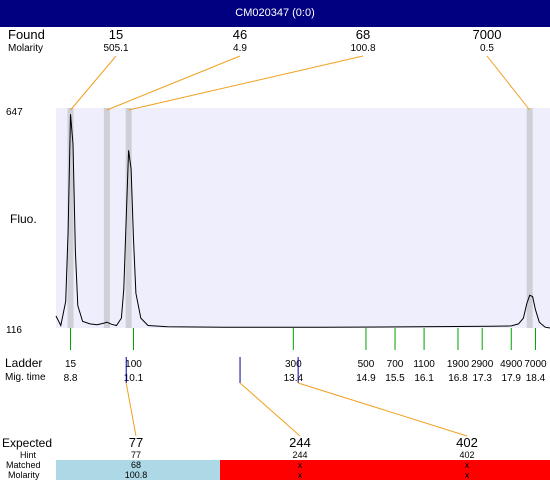 Image resolution: width=550 pixels, height=480 pixels. Describe the element at coordinates (512, 378) in the screenshot. I see `ladder-mig-time: 17.9` at that location.